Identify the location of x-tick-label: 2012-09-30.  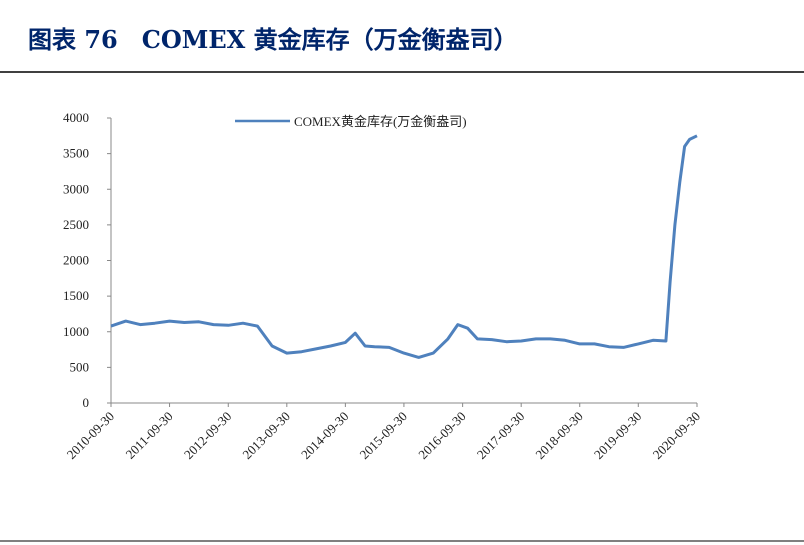
(208, 436).